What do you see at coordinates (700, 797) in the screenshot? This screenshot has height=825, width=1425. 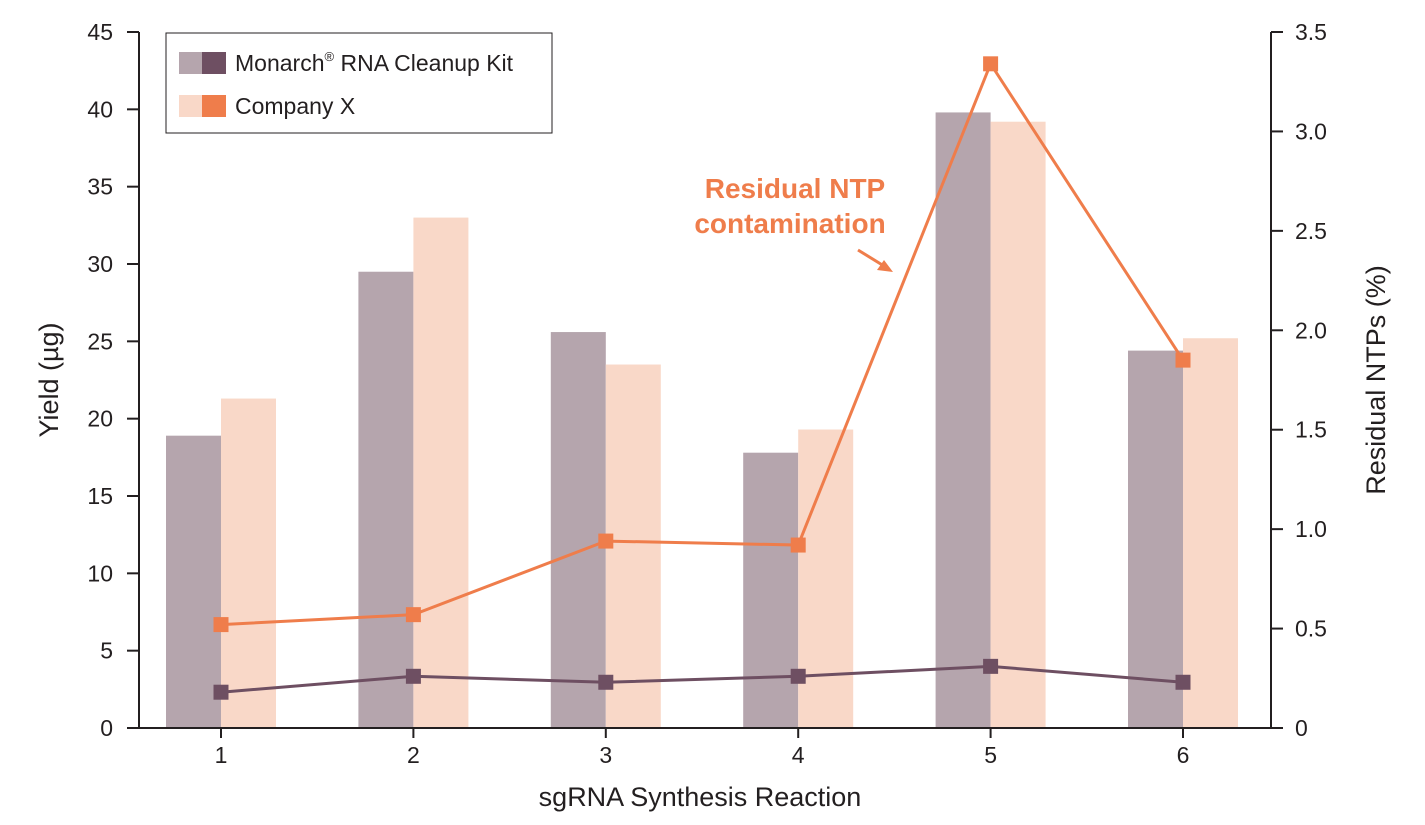 I see `x-axis-title: sgRNA Synthesis Reaction` at bounding box center [700, 797].